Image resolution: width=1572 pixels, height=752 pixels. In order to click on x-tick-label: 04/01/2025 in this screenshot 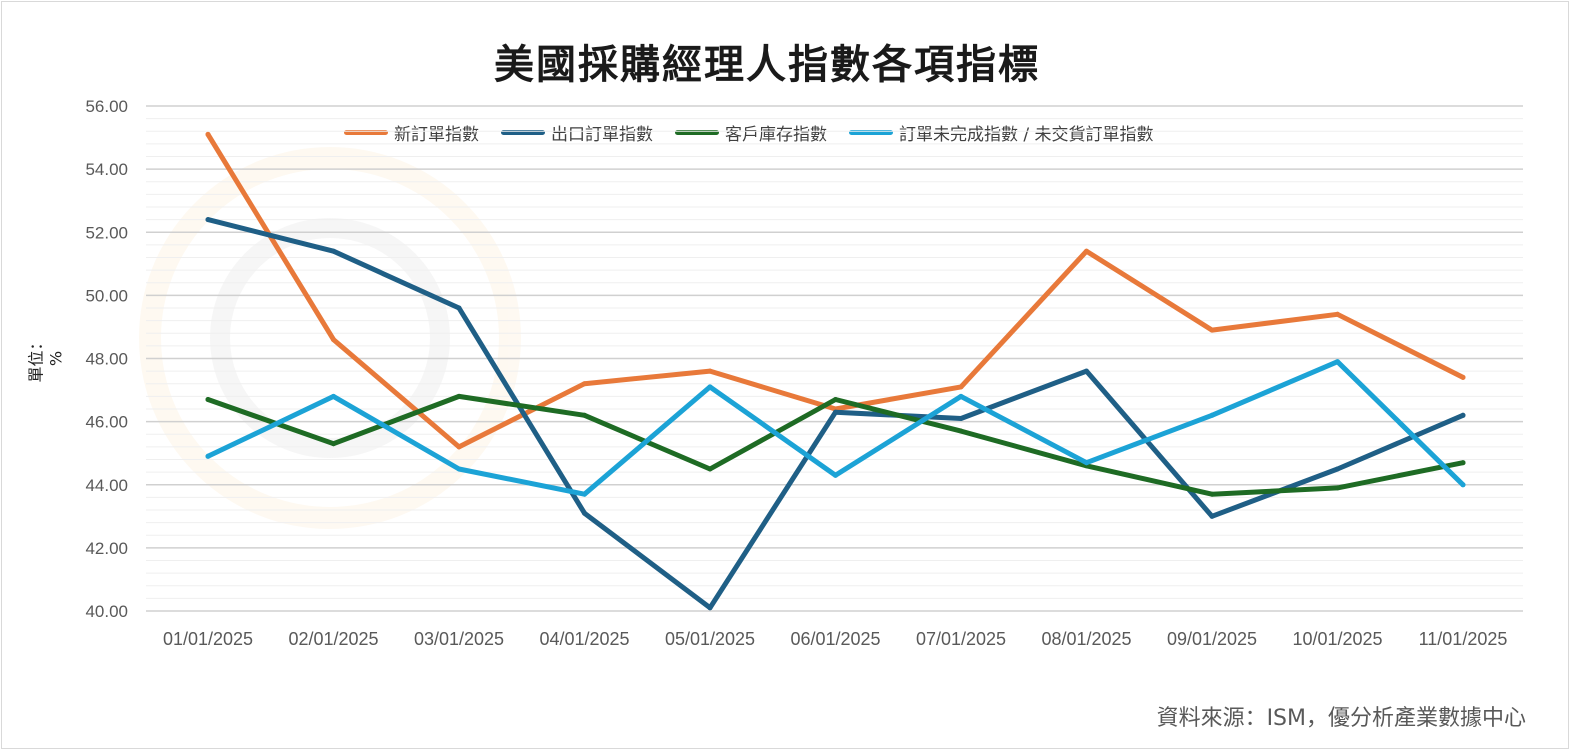, I will do `click(584, 639)`.